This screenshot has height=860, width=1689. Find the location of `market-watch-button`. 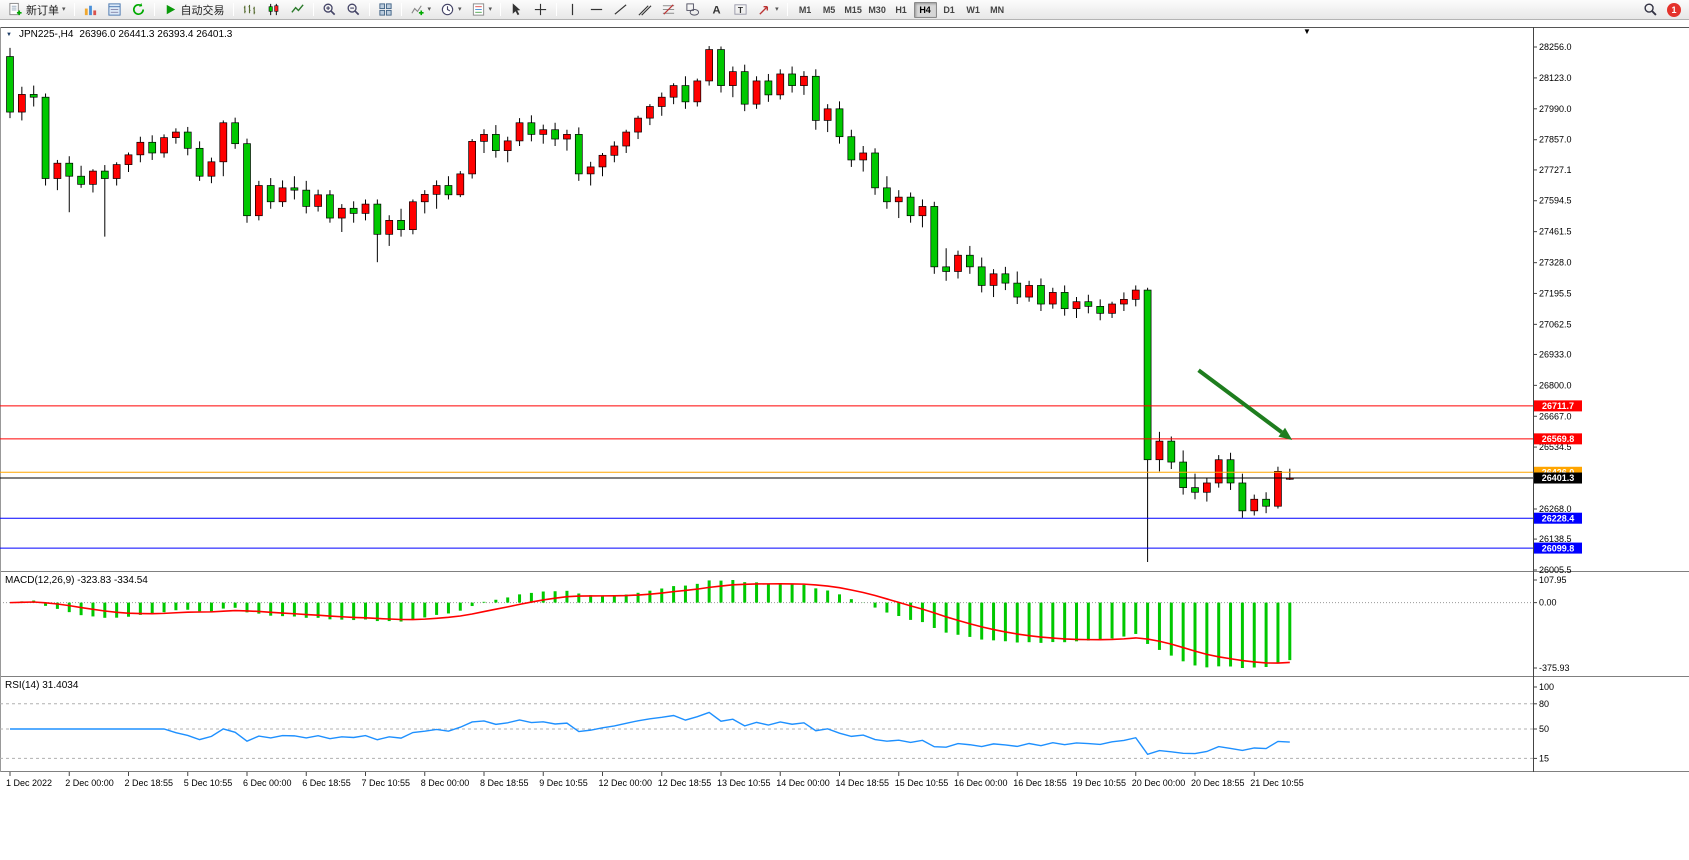

market-watch-button is located at coordinates (90, 10).